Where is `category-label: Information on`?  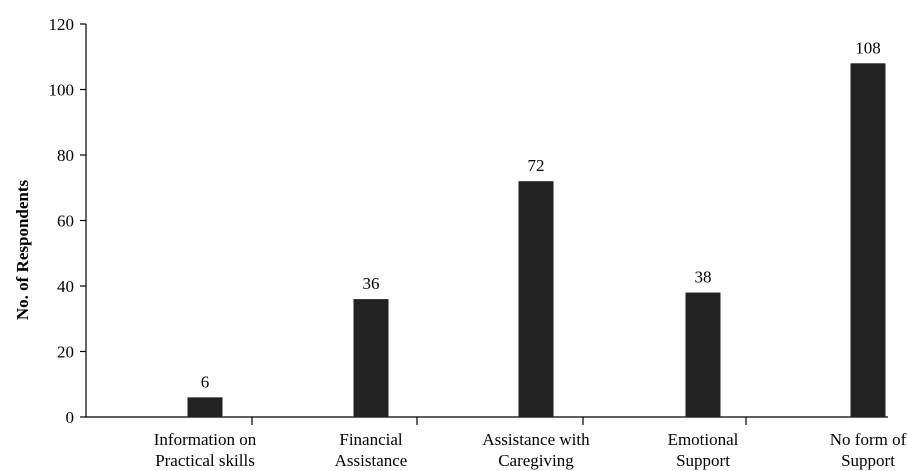
category-label: Information on is located at coordinates (205, 439).